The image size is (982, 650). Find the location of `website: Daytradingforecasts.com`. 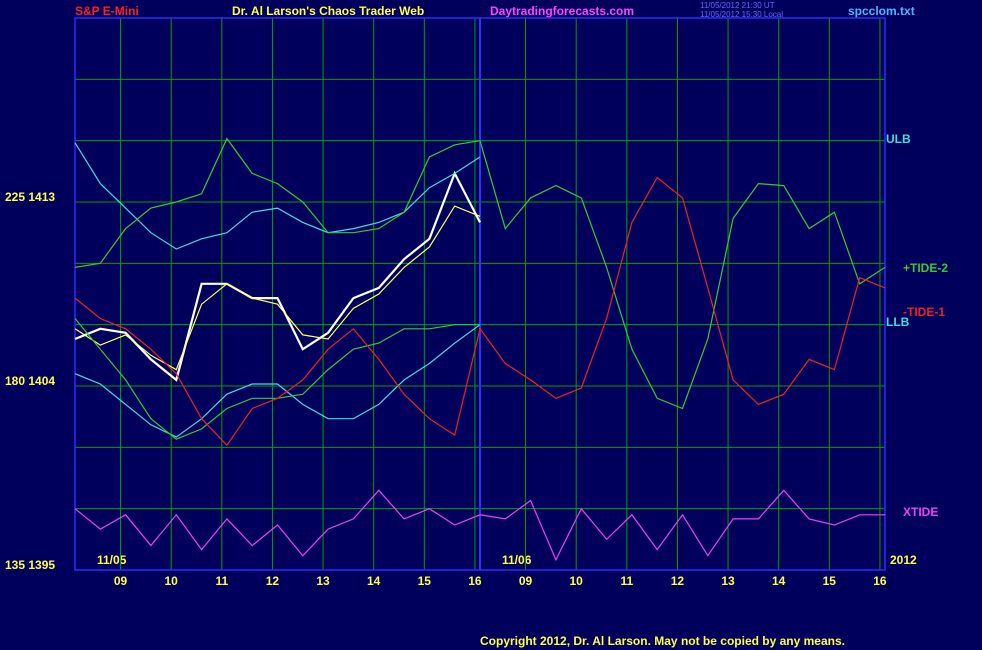

website: Daytradingforecasts.com is located at coordinates (562, 11).